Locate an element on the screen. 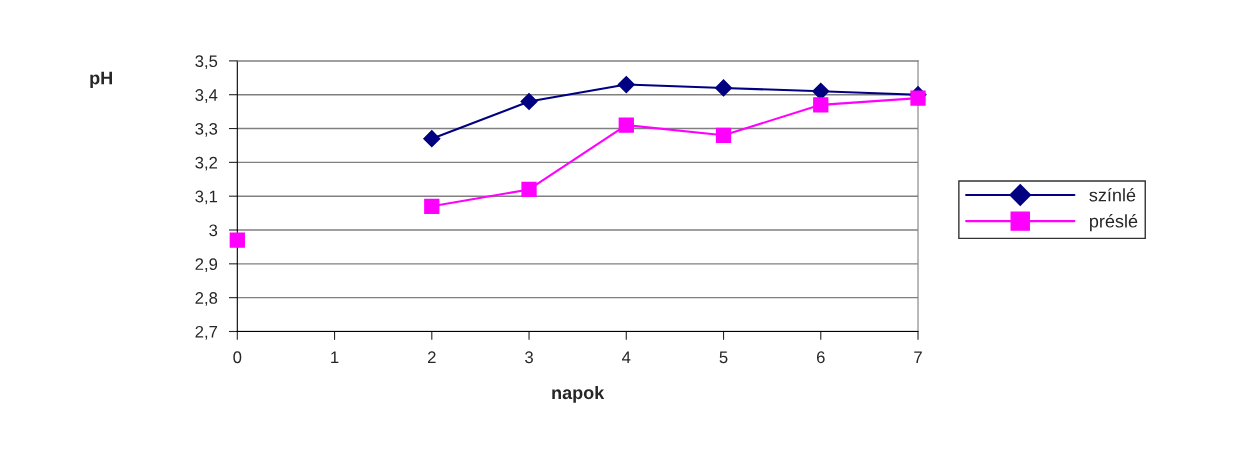  x-tick-label: 0 is located at coordinates (237, 357).